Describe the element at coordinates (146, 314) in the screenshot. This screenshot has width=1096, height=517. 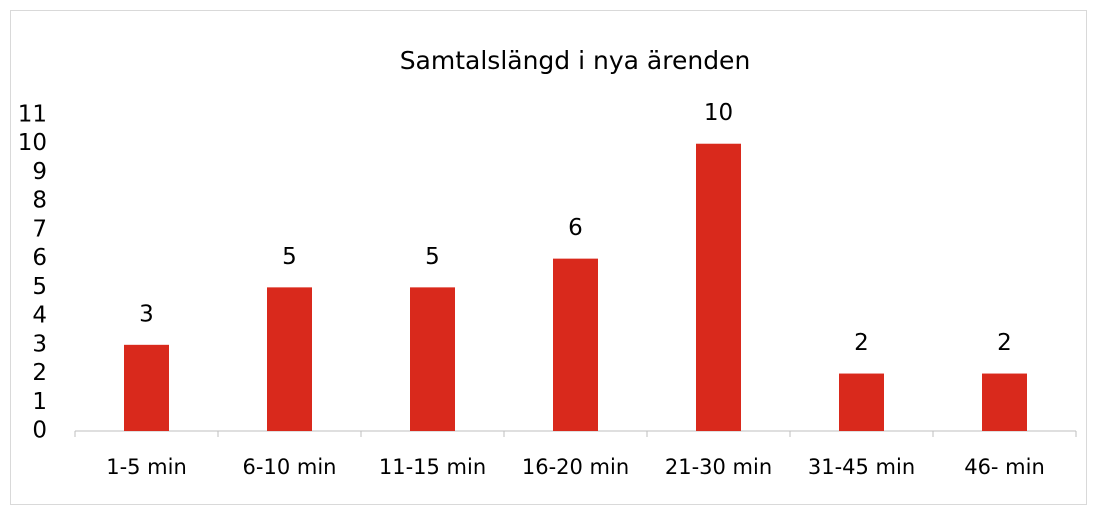
I see `data-label: 3` at that location.